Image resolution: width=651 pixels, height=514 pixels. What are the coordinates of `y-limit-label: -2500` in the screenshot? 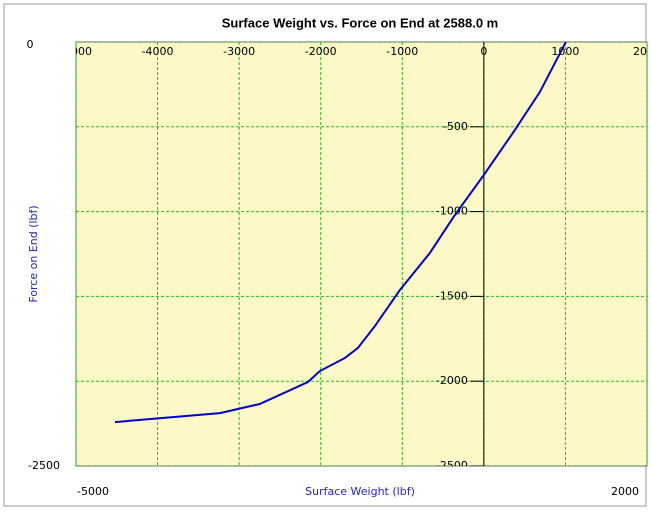 It's located at (44, 465).